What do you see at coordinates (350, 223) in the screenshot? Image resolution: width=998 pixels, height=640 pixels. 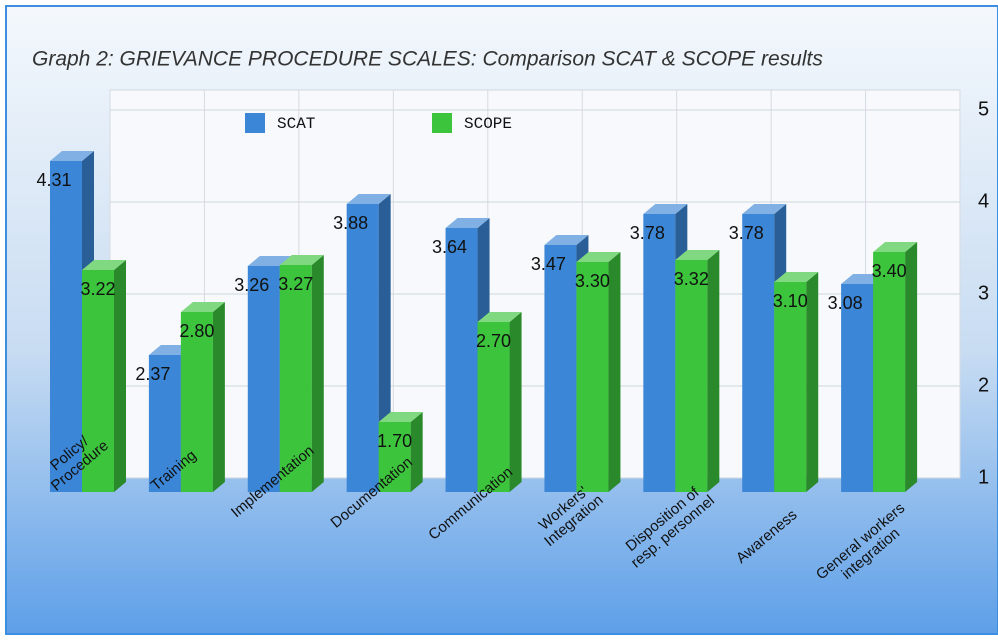 I see `value-label: 3.88` at bounding box center [350, 223].